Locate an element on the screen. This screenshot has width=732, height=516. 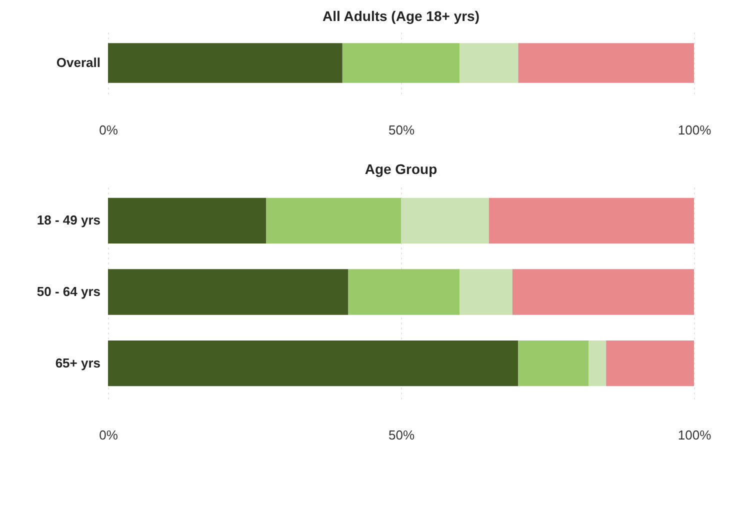
y-tick-label: Overall is located at coordinates (78, 62).